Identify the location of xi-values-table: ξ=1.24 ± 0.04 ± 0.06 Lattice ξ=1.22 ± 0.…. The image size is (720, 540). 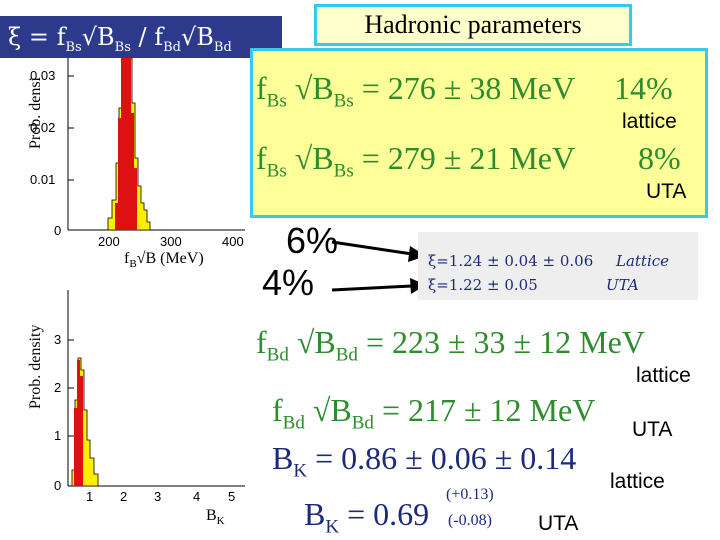
(558, 266).